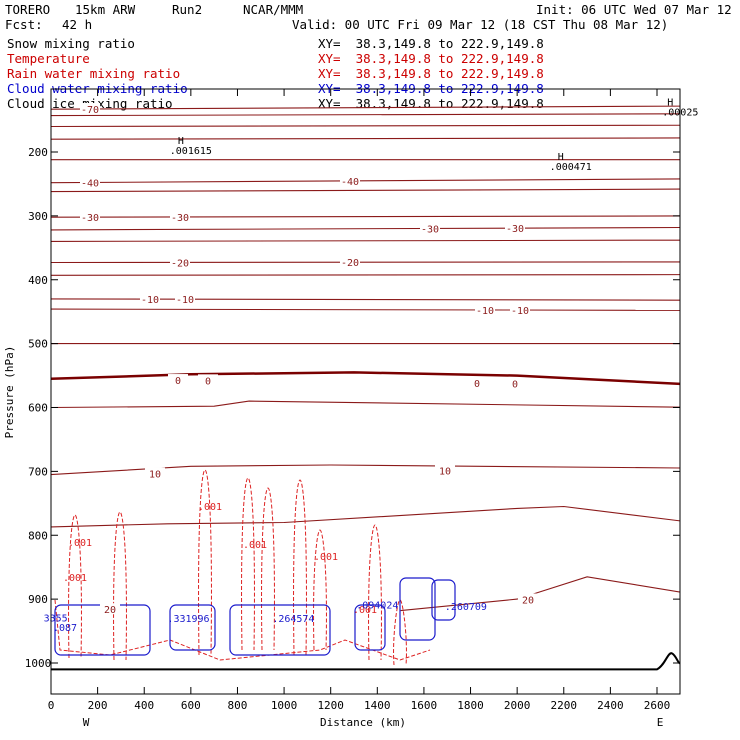 The width and height of the screenshot is (740, 740). What do you see at coordinates (660, 722) in the screenshot?
I see `east-label: E` at bounding box center [660, 722].